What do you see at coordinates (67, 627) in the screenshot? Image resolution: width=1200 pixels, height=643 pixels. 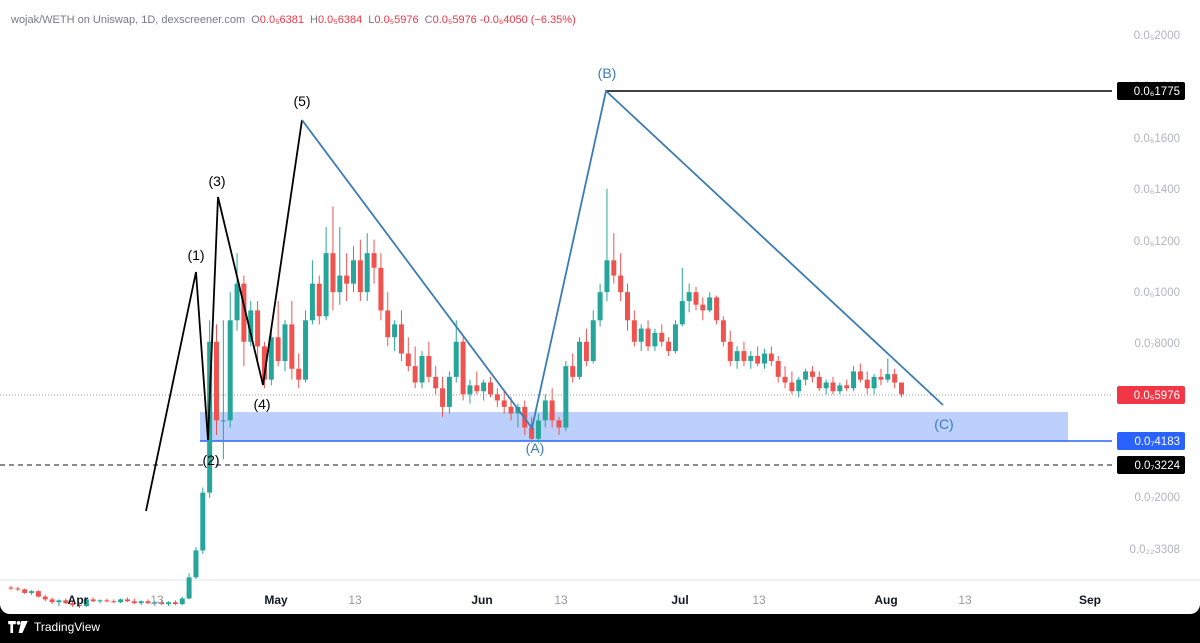 I see `tradingview-brand: TradingView` at bounding box center [67, 627].